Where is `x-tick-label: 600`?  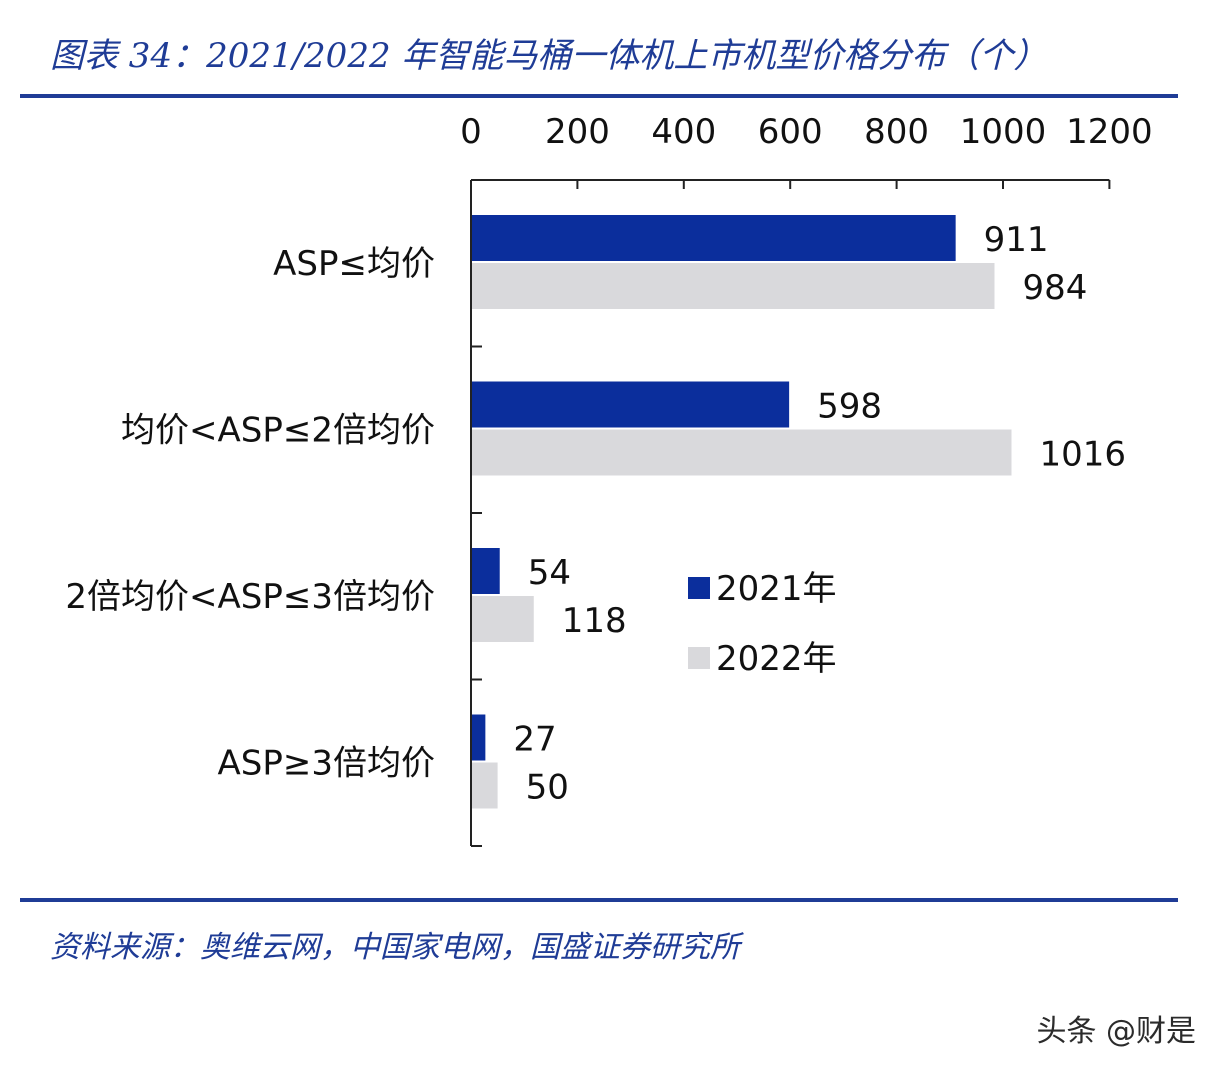
x-tick-label: 600 is located at coordinates (790, 132).